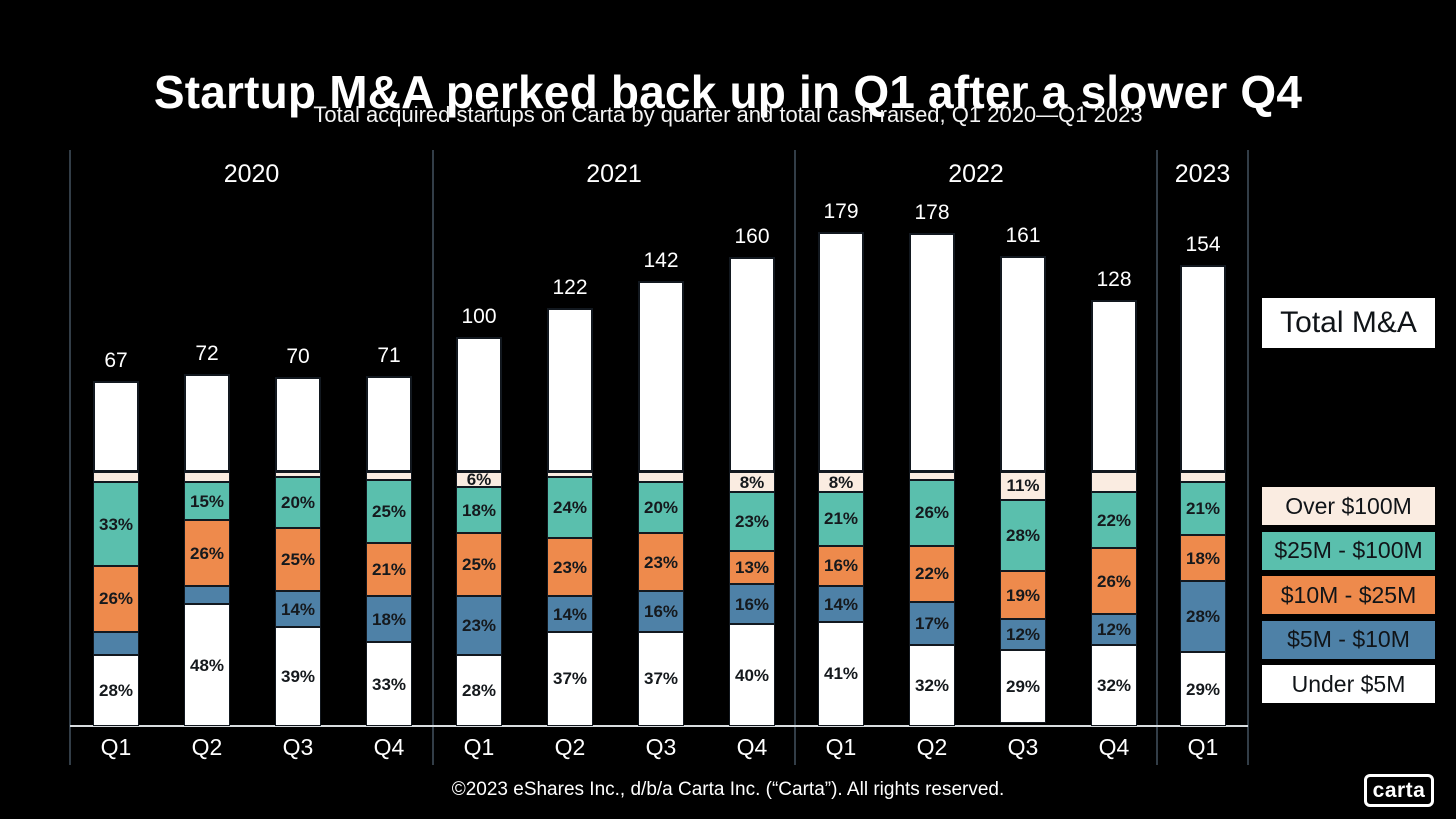 The height and width of the screenshot is (819, 1456). I want to click on segment-10m-25m: 19%, so click(1023, 595).